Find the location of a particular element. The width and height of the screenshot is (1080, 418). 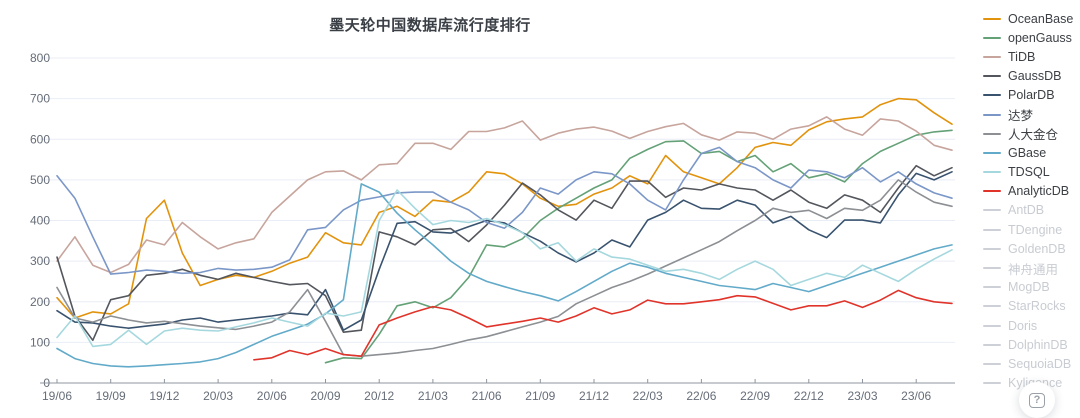

legend-item-DolphinDB: DolphinDB is located at coordinates (1031, 344).